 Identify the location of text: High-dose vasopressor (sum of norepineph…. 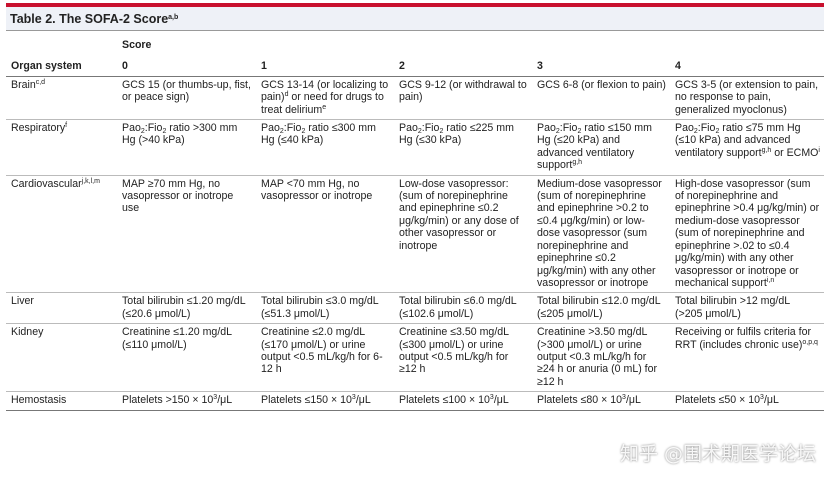
(747, 233).